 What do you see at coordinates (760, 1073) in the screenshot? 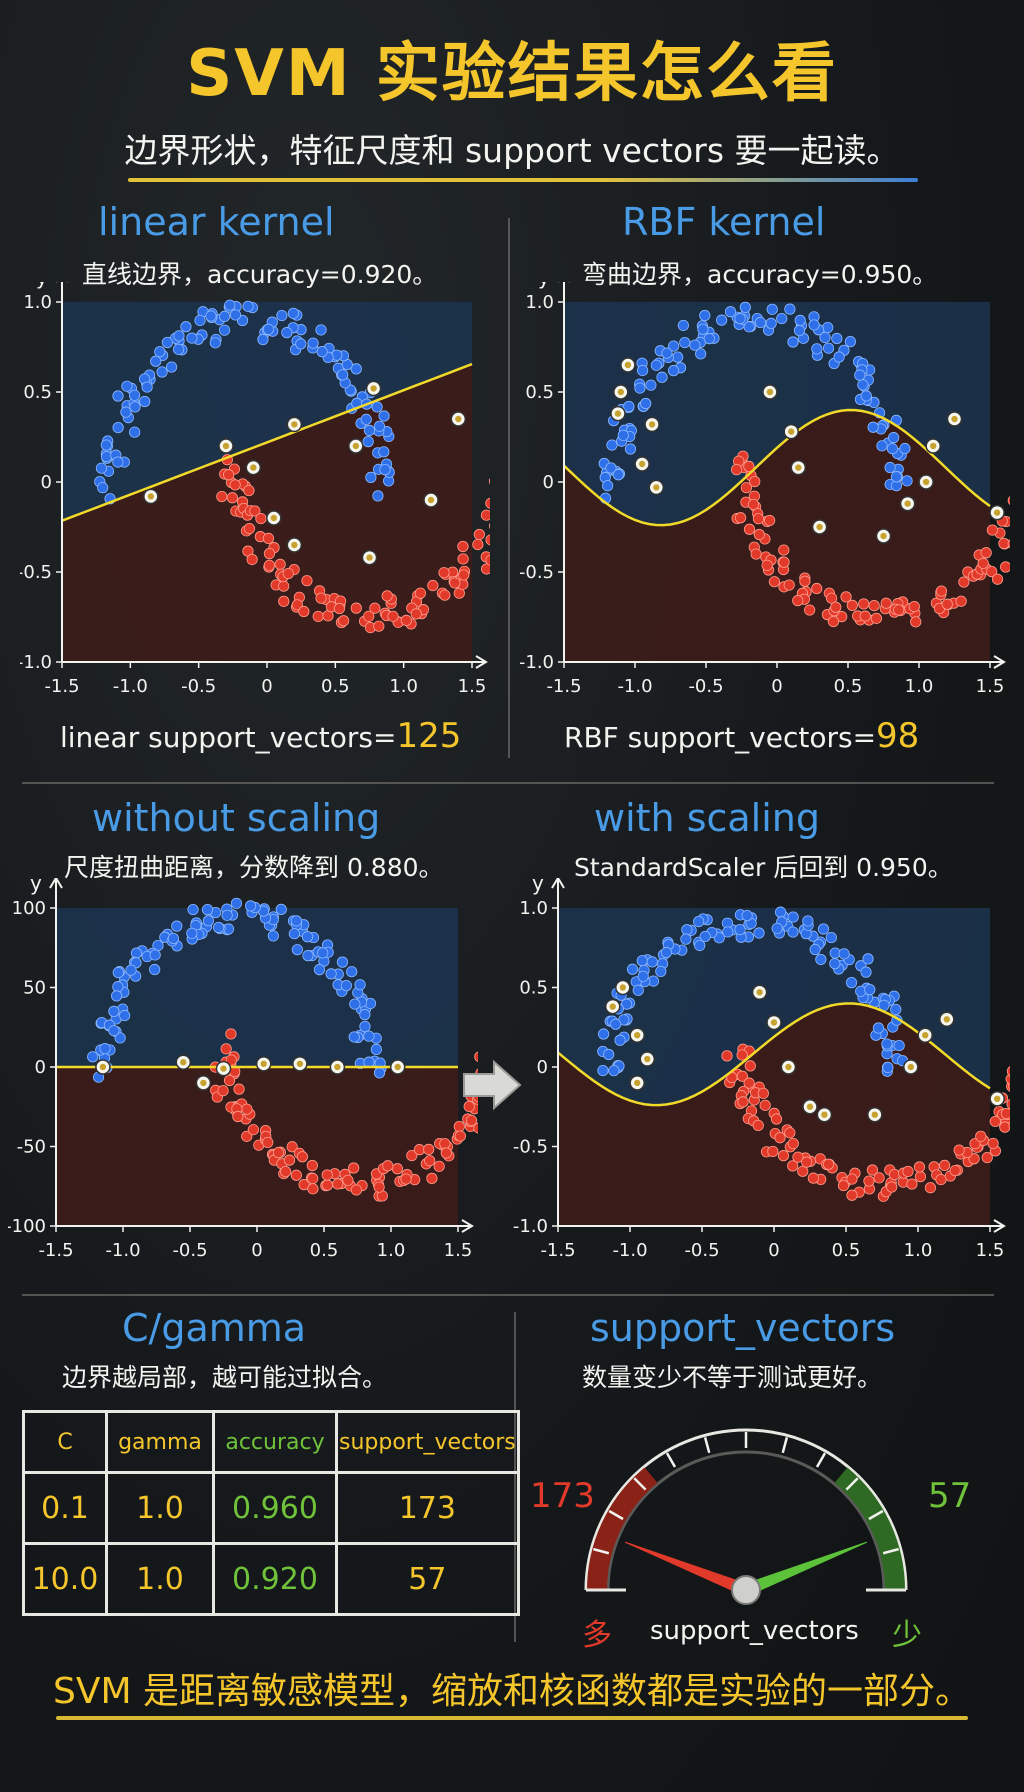
I see `chart-scaled: xy-1.5-1.0-0.500.51.01.51.00.50-0.5-1.0` at bounding box center [760, 1073].